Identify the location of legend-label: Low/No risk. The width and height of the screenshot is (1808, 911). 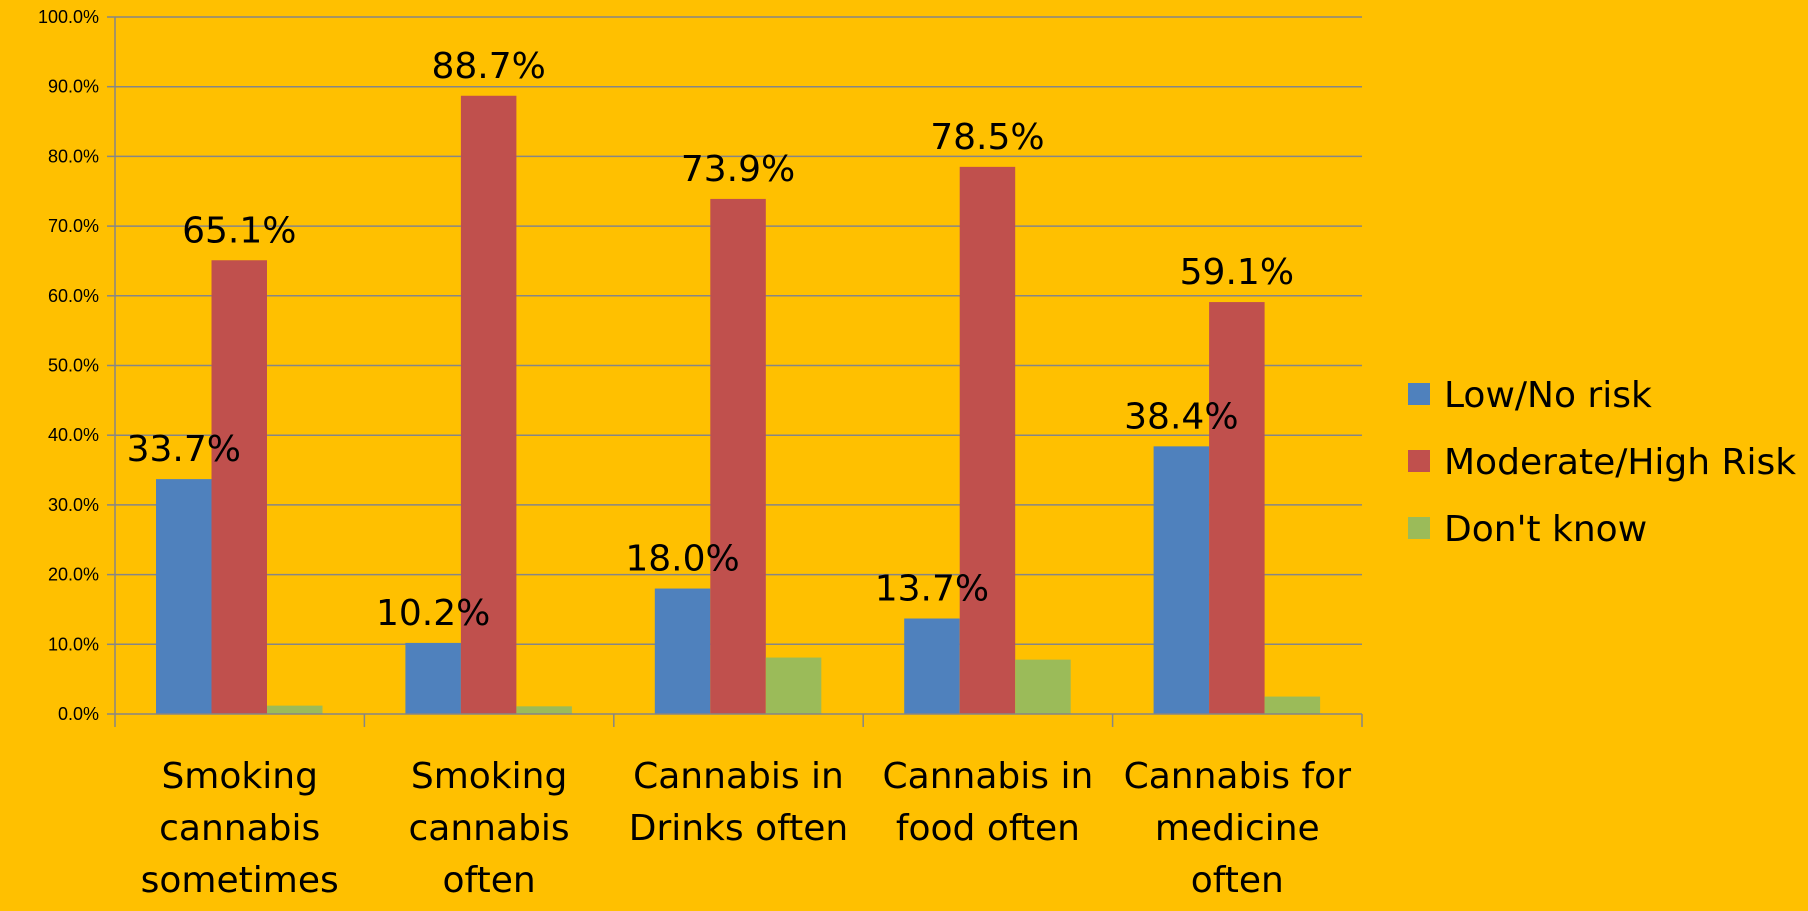
(1548, 395).